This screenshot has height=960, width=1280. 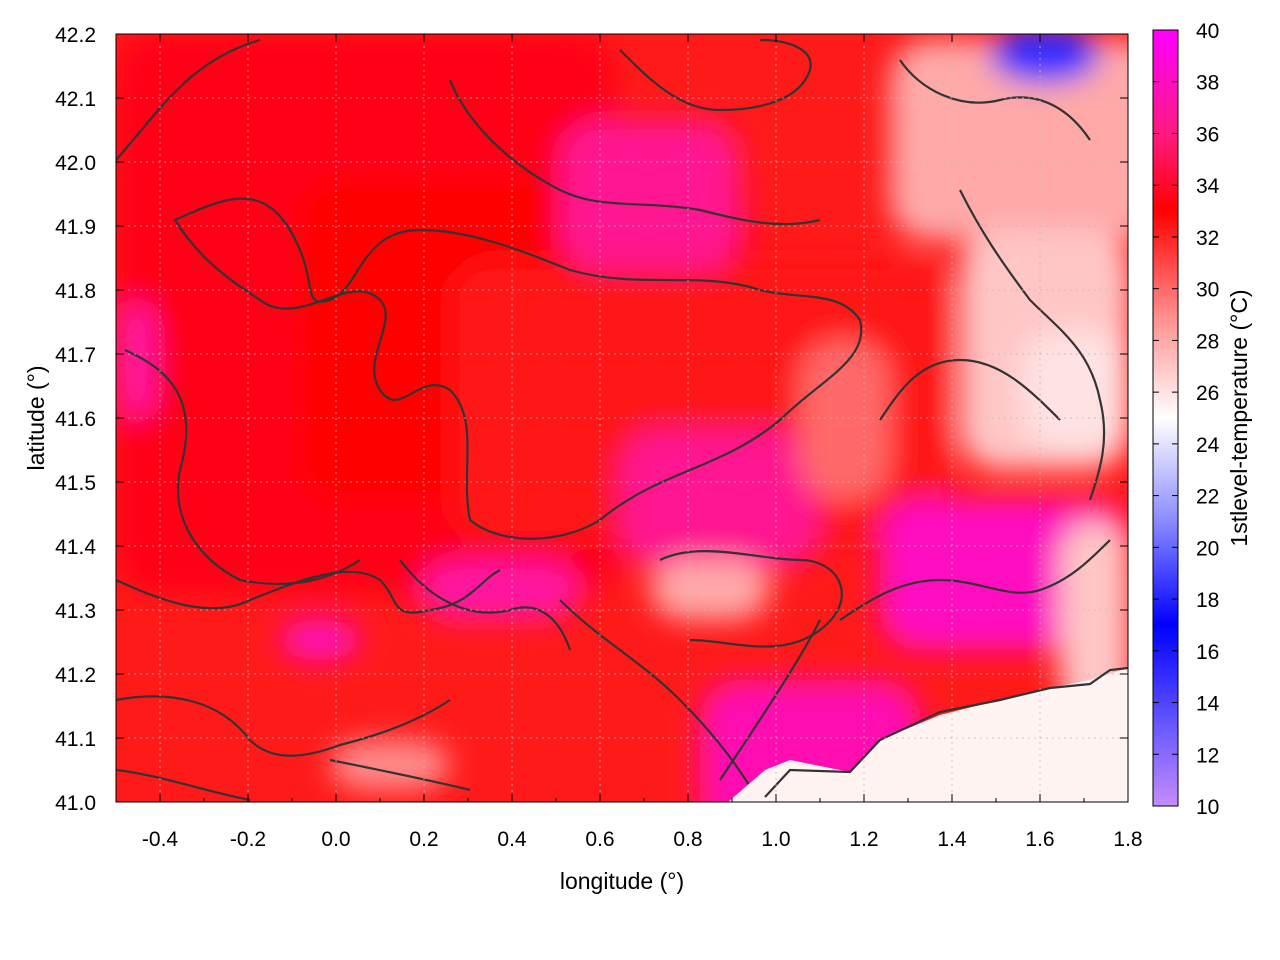 I want to click on y-tick-label: 41.5, so click(x=75, y=483).